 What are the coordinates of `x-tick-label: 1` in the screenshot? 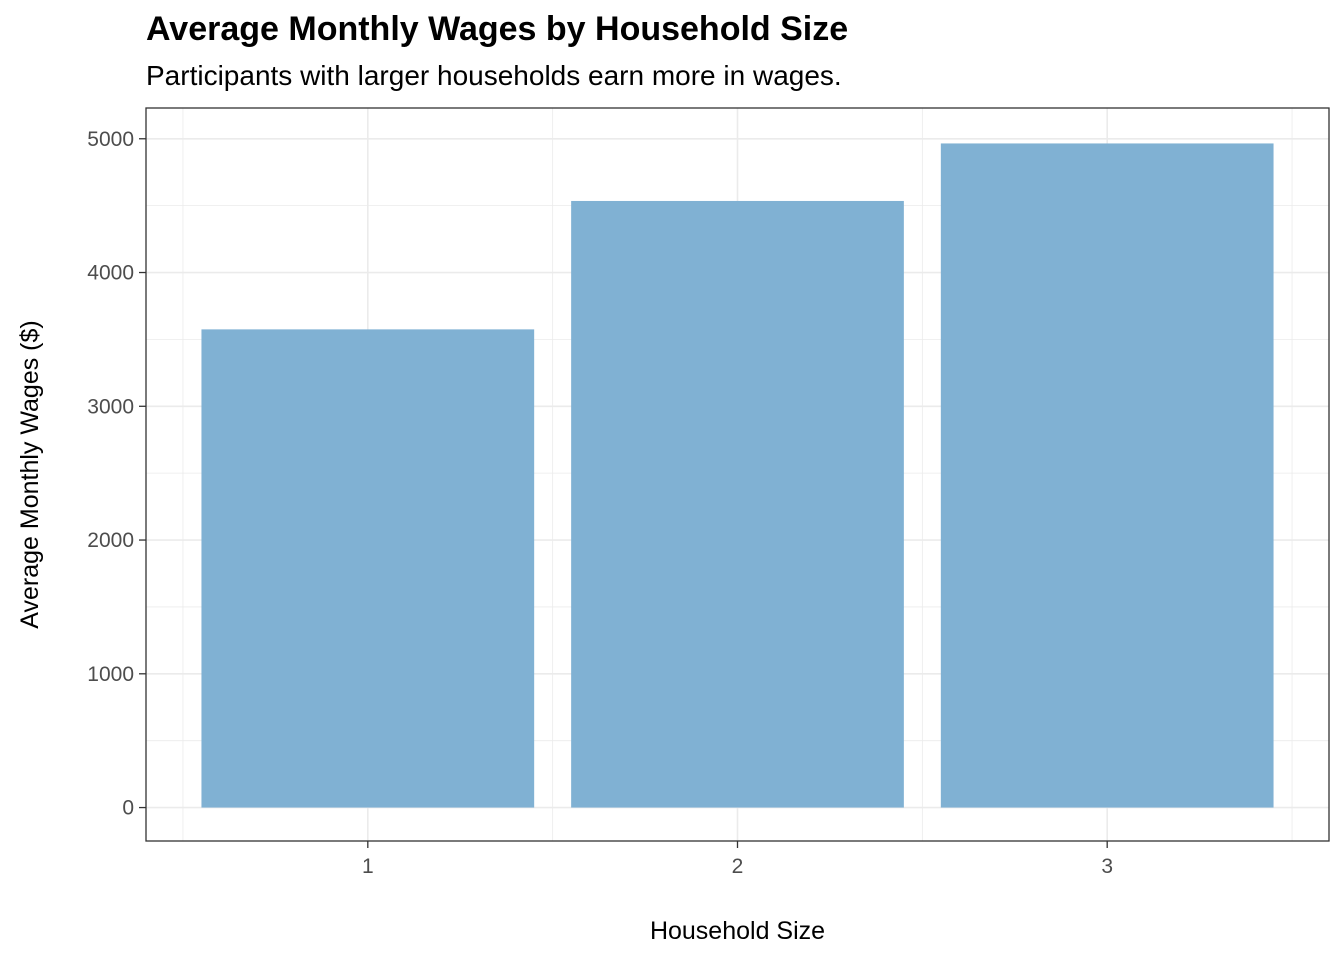 It's located at (368, 866).